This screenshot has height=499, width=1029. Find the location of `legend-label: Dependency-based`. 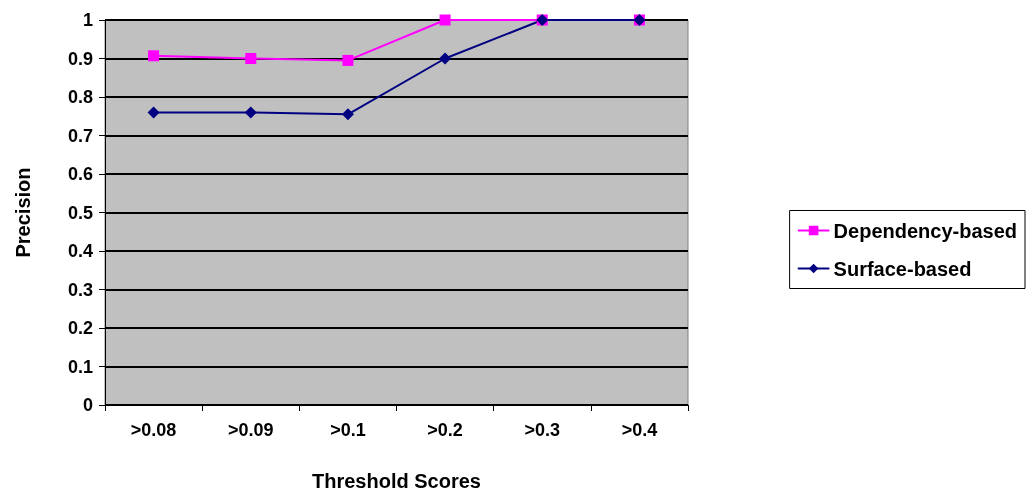

legend-label: Dependency-based is located at coordinates (925, 230).